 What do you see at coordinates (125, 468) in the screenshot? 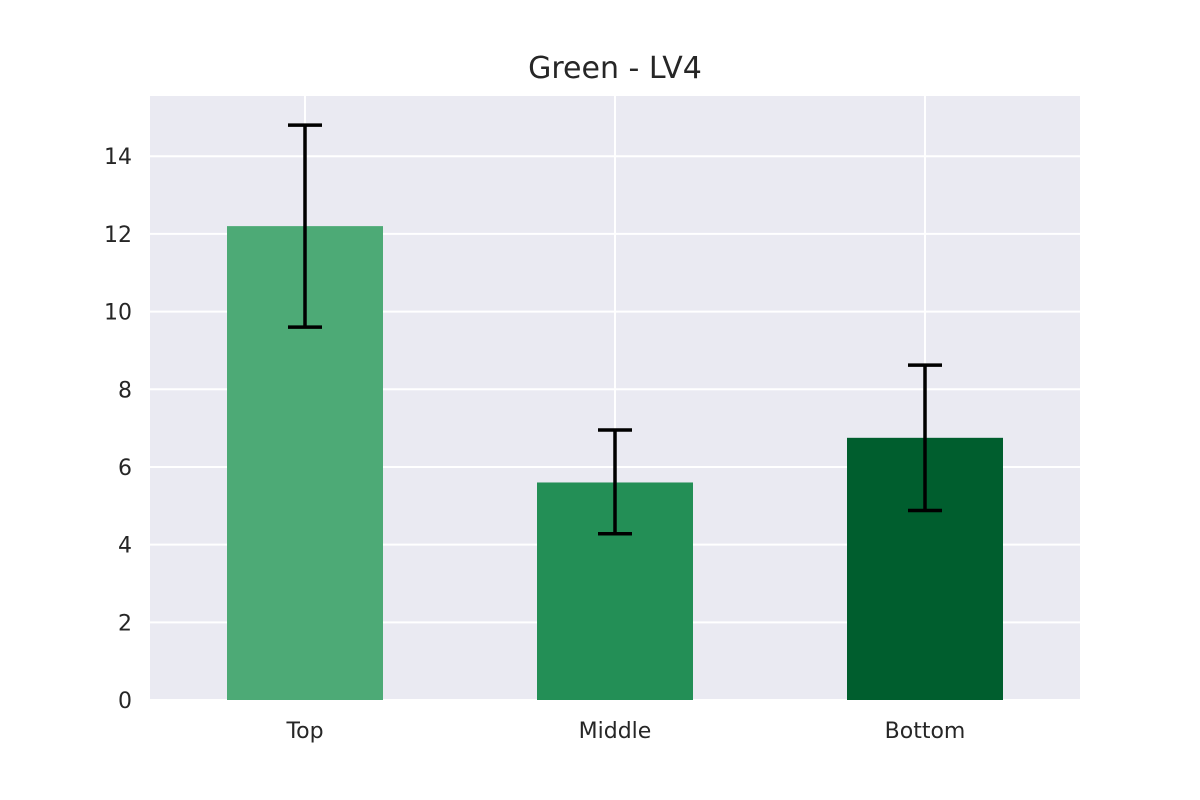
I see `y-tick-label: 6` at bounding box center [125, 468].